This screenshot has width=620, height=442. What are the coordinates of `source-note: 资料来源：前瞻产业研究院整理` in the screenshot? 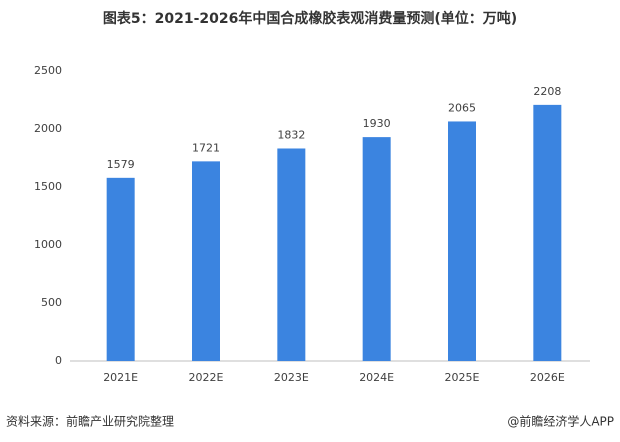 It's located at (90, 421).